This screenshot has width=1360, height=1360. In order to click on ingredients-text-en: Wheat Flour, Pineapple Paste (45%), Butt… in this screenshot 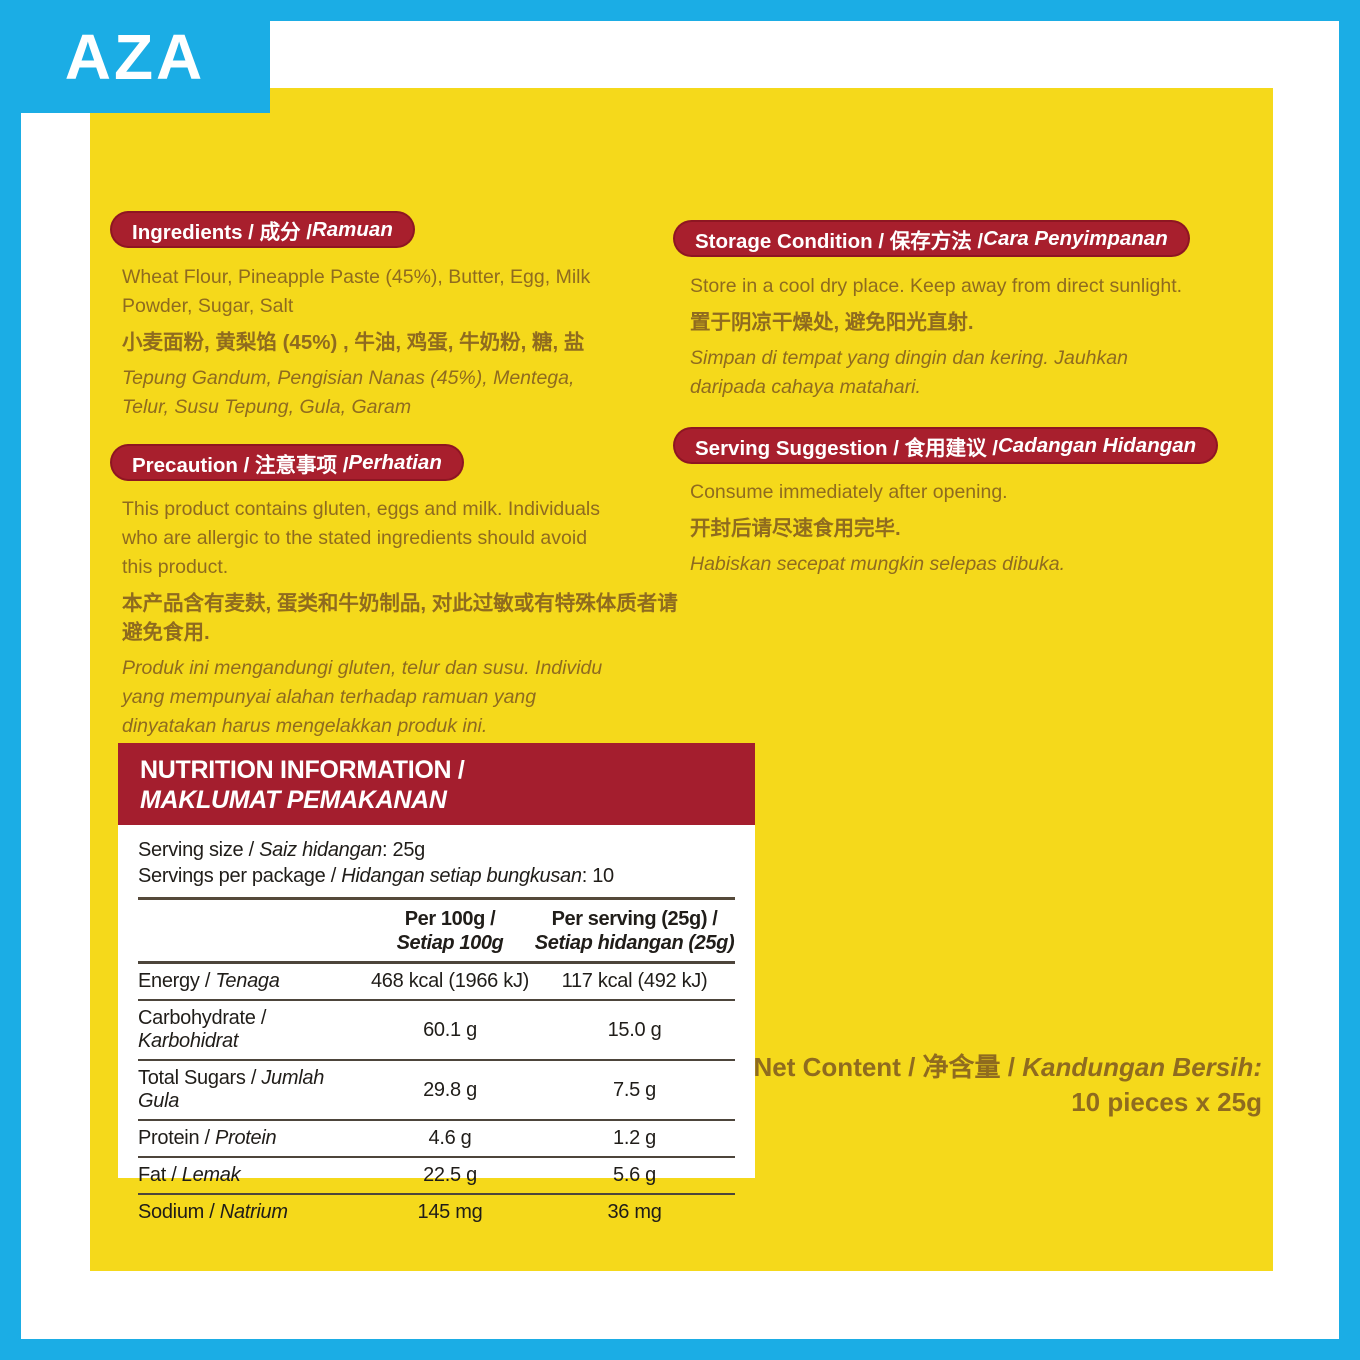, I will do `click(356, 291)`.